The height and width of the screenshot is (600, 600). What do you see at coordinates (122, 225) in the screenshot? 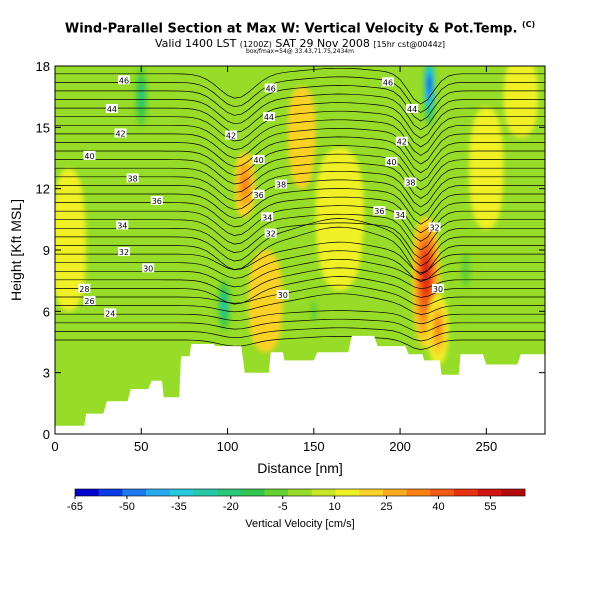
I see `isentrope-label-6: 34` at bounding box center [122, 225].